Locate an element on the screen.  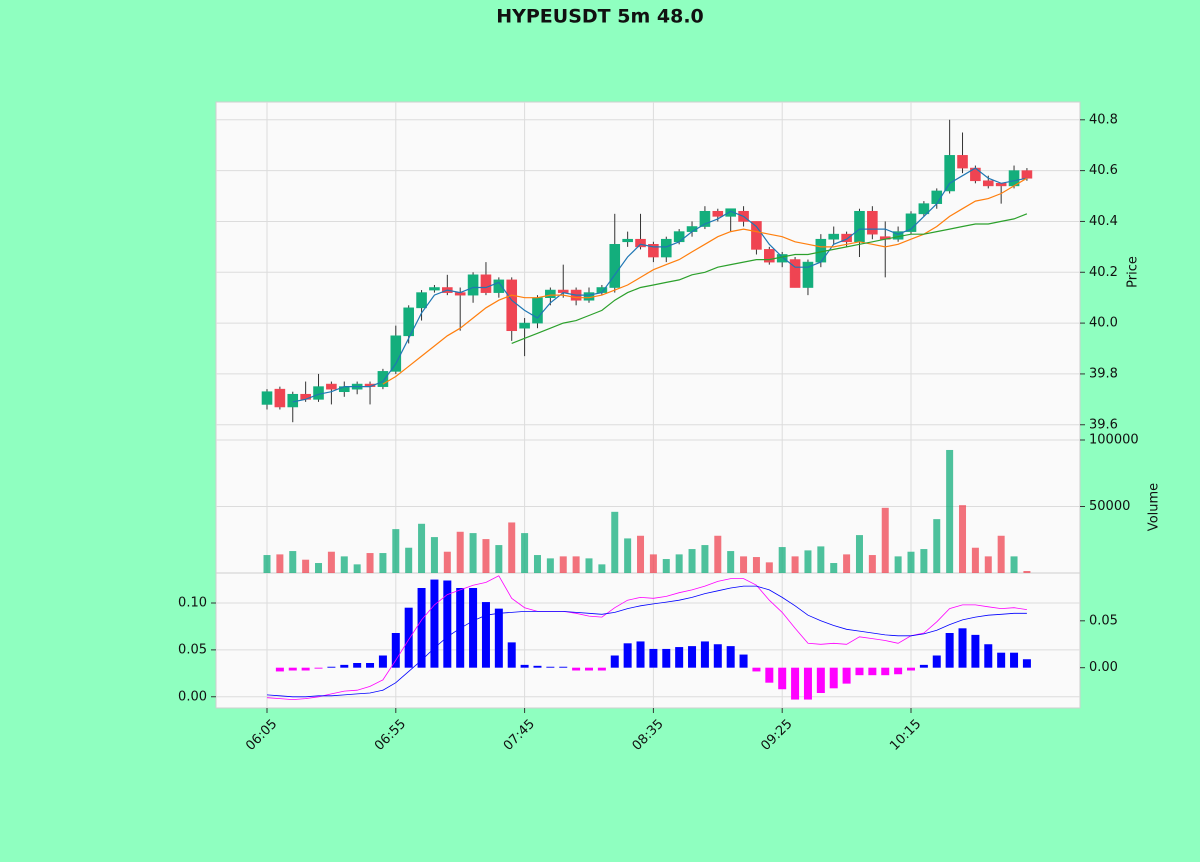
y-tick-label: 100000 is located at coordinates (1114, 440).